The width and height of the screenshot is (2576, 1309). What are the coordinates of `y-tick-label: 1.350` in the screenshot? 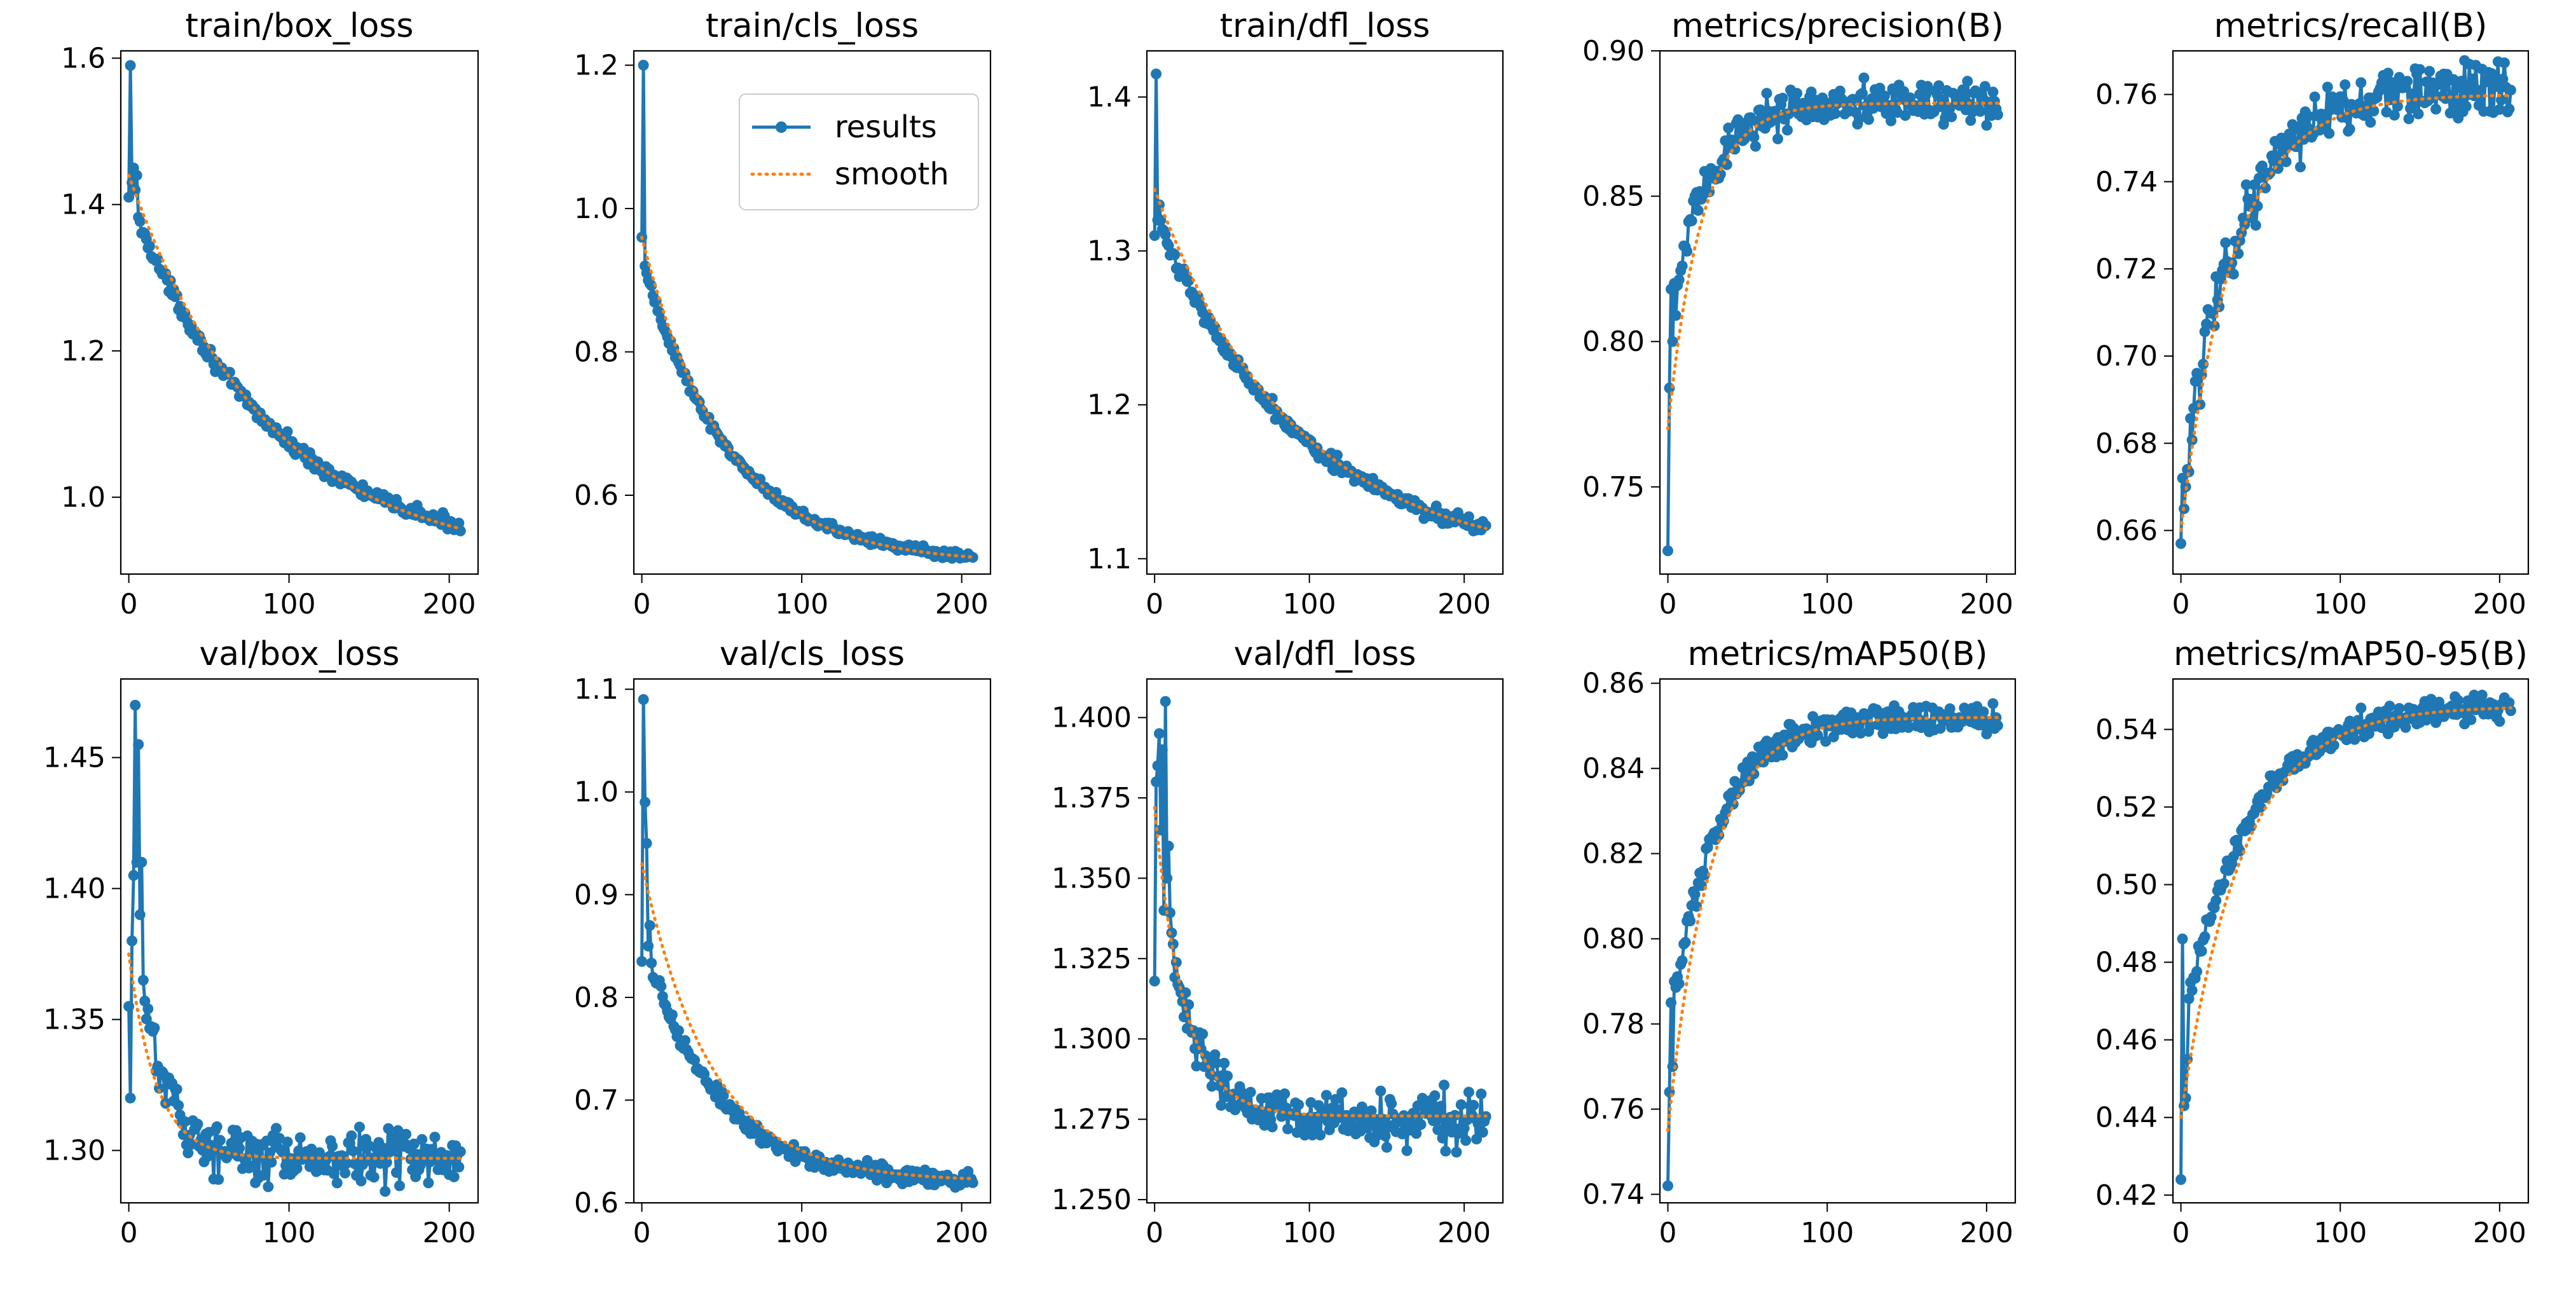 It's located at (1092, 878).